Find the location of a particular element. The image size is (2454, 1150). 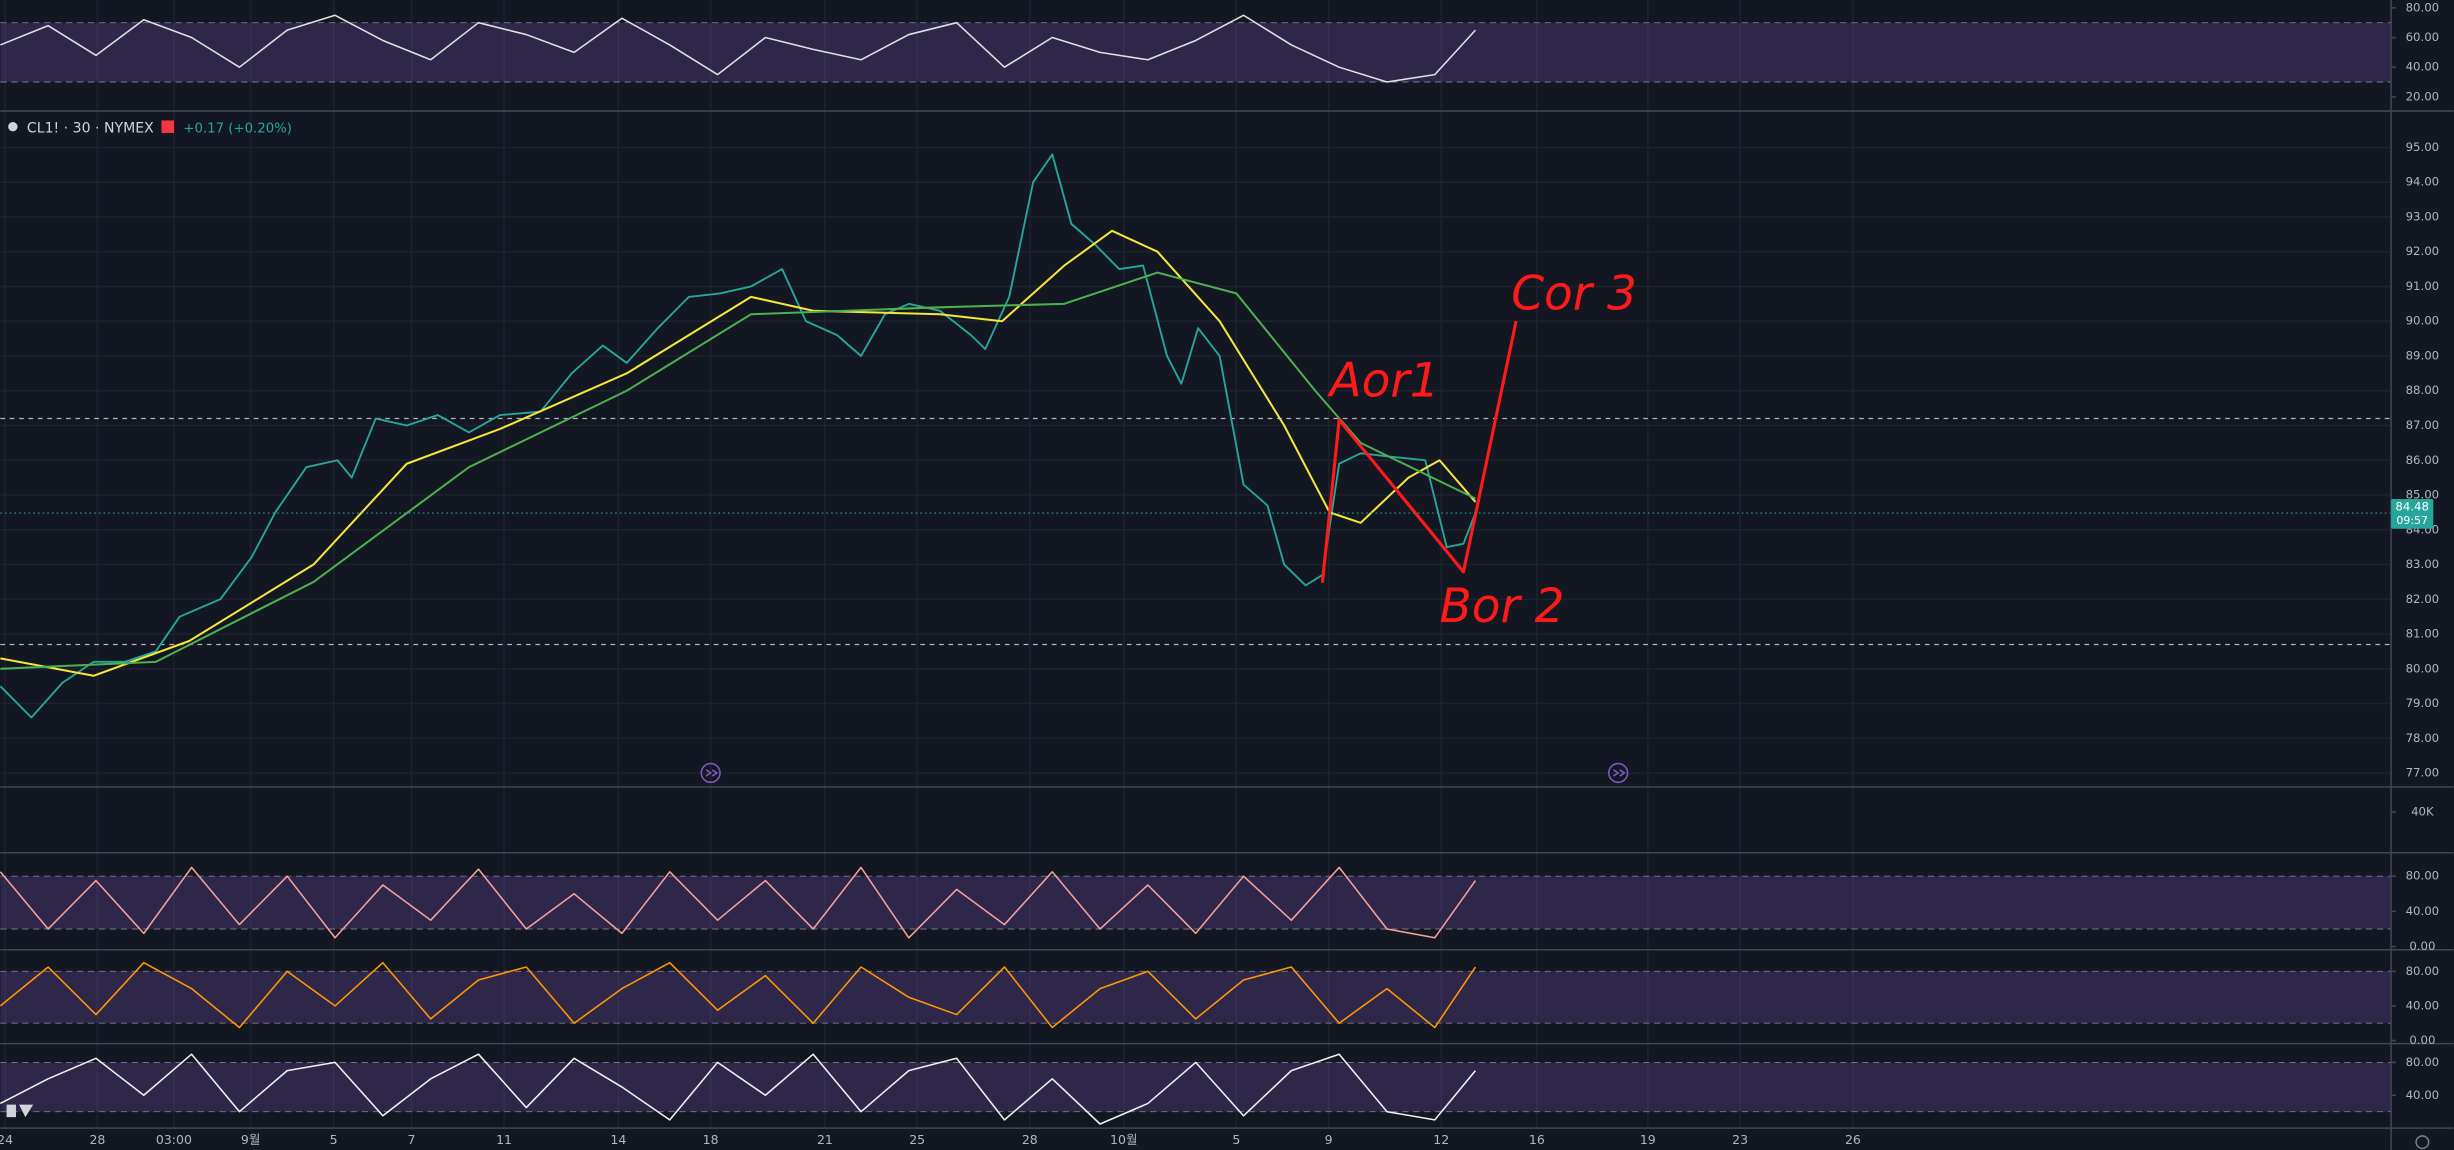

x-tick-label: 10월 is located at coordinates (1123, 1139).